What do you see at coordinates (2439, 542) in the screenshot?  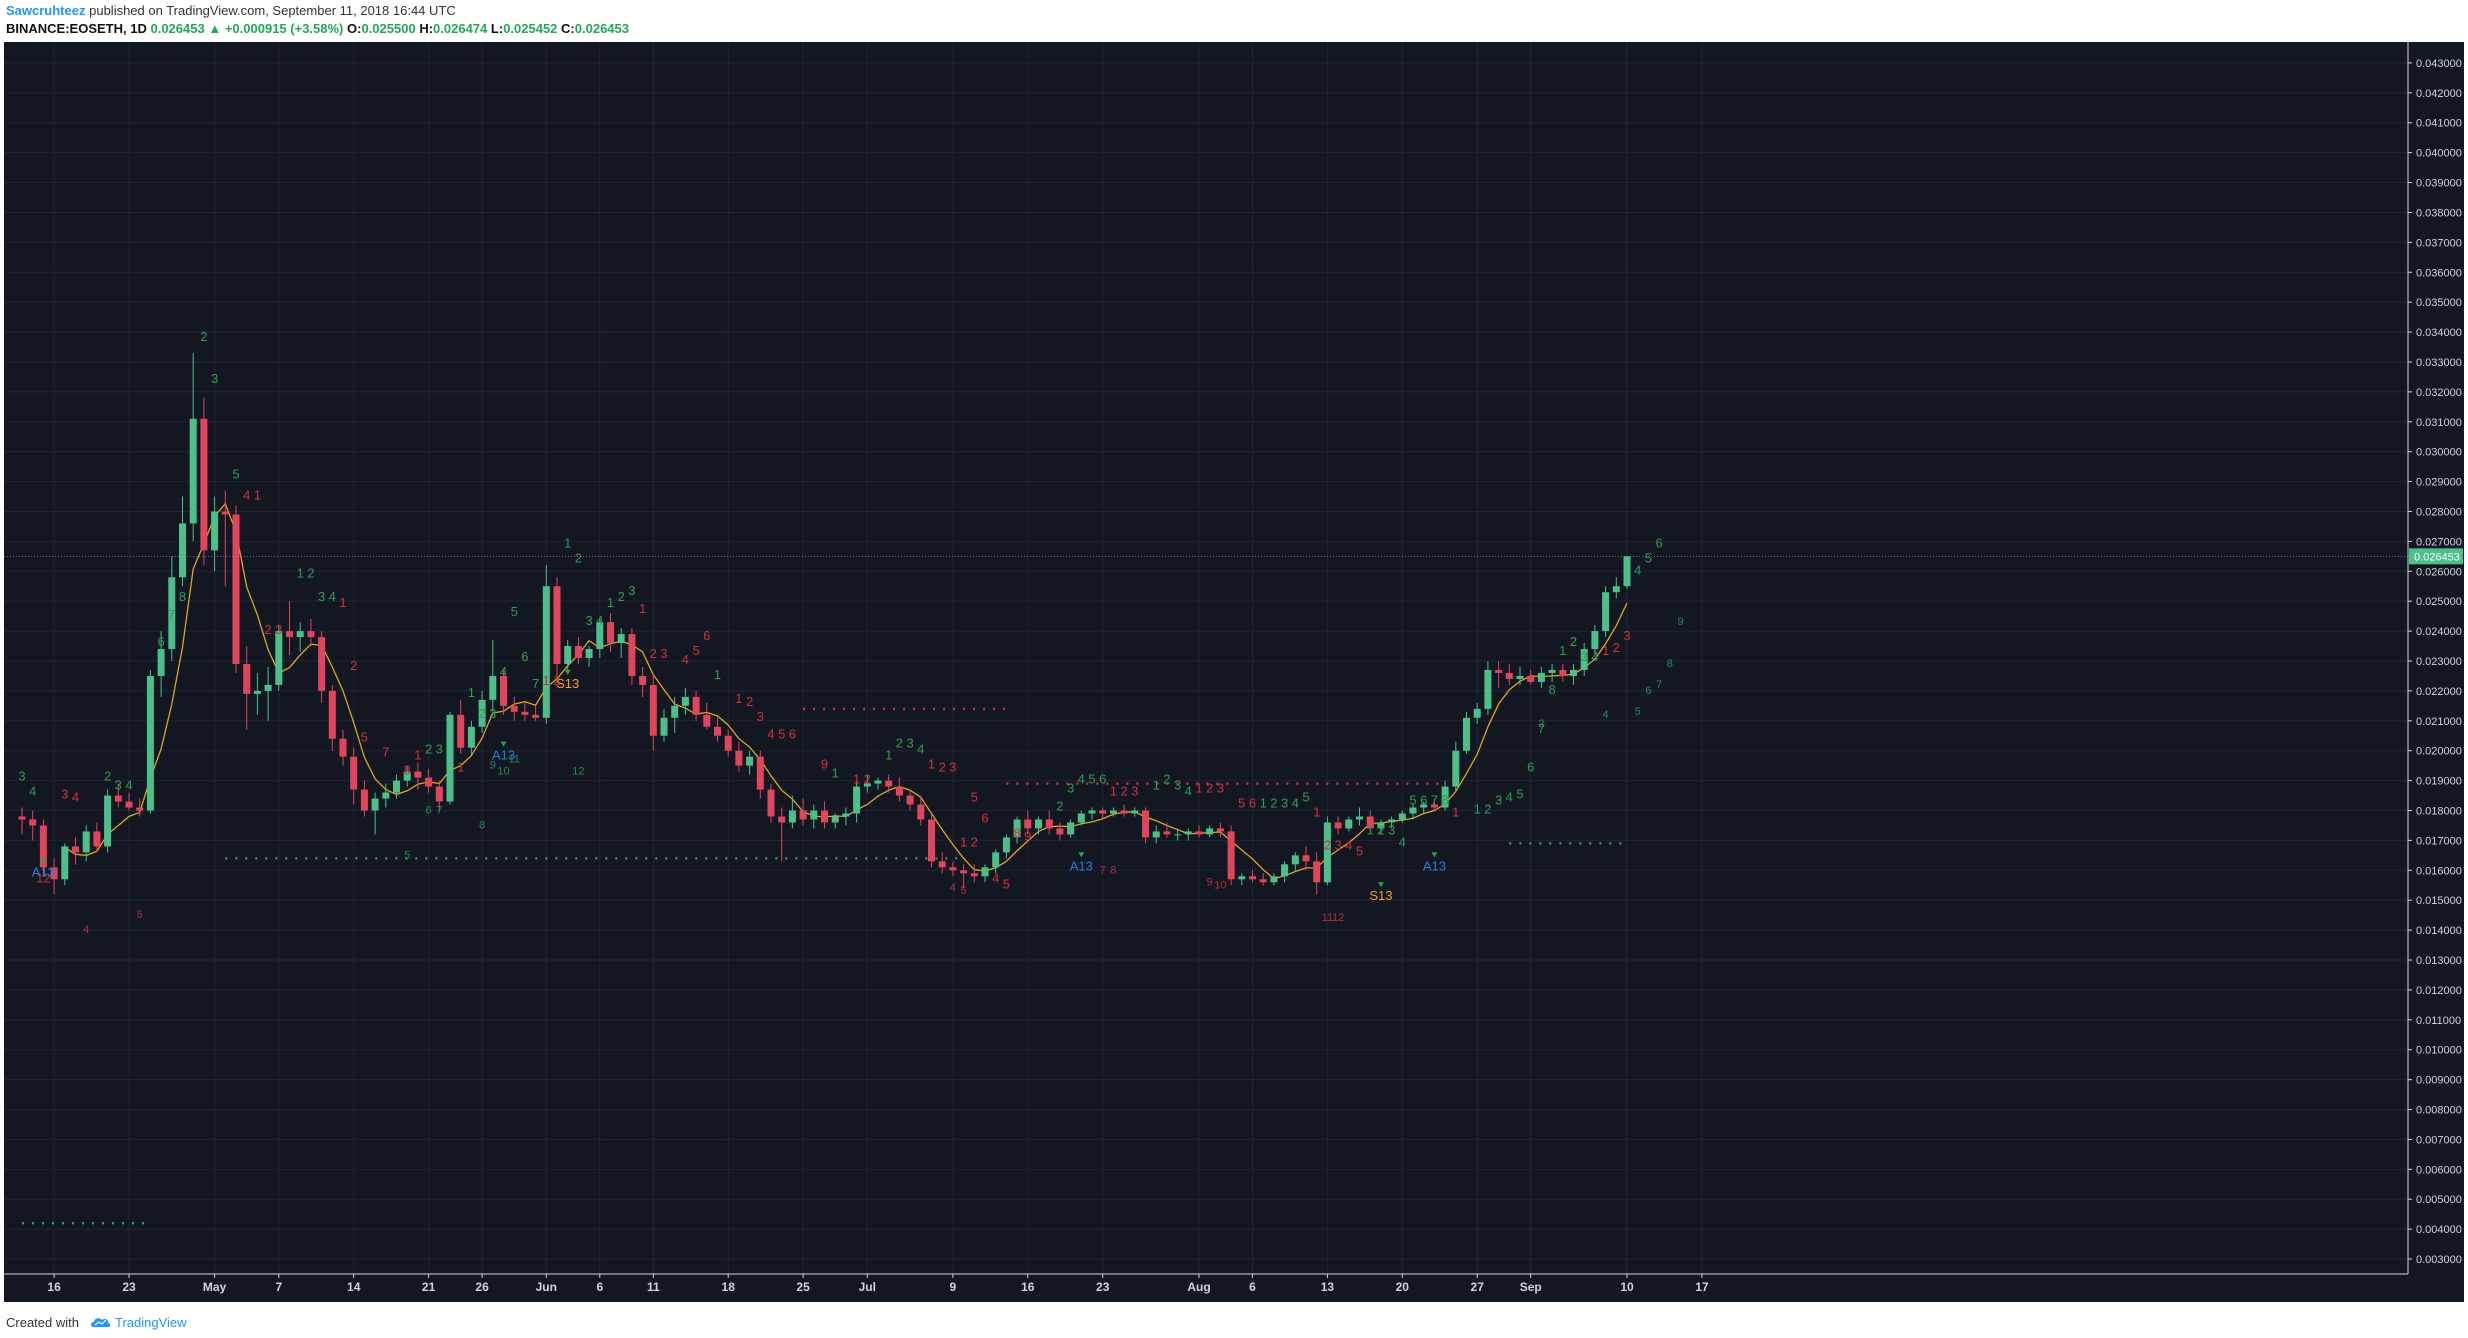 I see `price-tick-label: 0.027000` at bounding box center [2439, 542].